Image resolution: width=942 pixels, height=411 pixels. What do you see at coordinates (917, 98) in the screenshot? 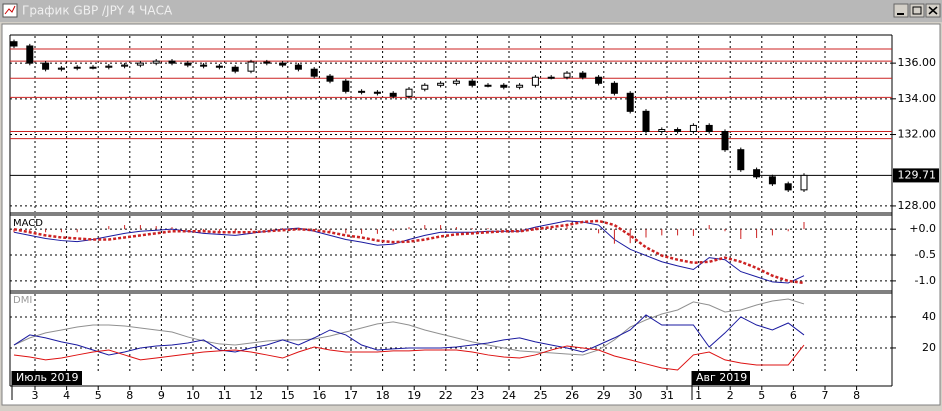
I see `y-tick-label: 134.00` at bounding box center [917, 98].